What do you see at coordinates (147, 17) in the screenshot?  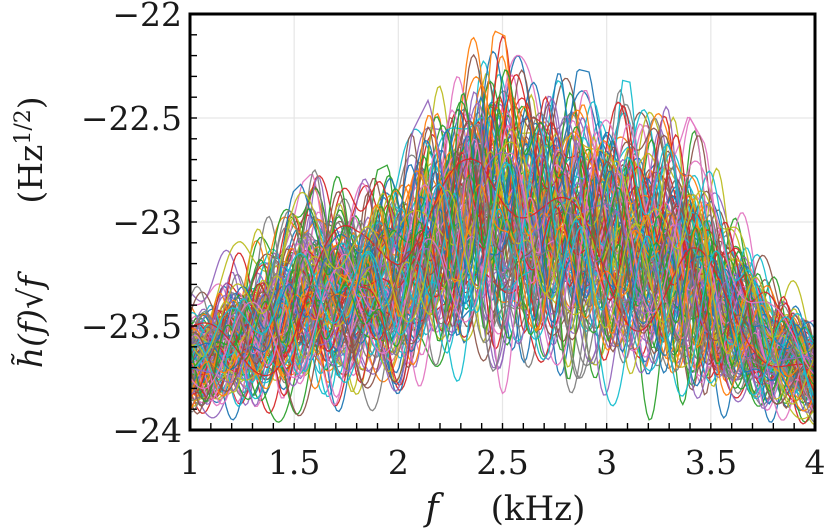 I see `y-tick-label: −22` at bounding box center [147, 17].